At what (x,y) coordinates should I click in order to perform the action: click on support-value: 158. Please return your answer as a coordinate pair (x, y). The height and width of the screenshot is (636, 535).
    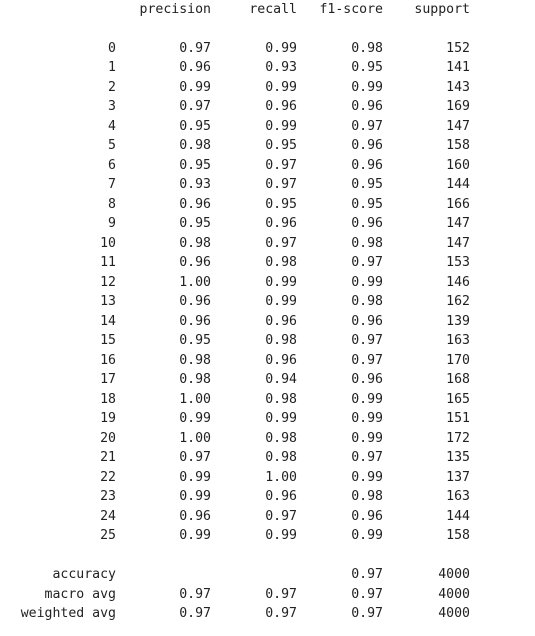
    Looking at the image, I should click on (458, 535).